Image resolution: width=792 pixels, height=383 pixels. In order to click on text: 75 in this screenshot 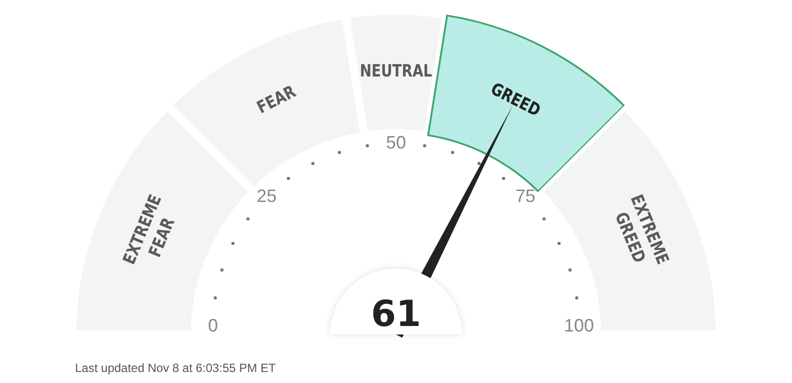, I will do `click(525, 196)`.